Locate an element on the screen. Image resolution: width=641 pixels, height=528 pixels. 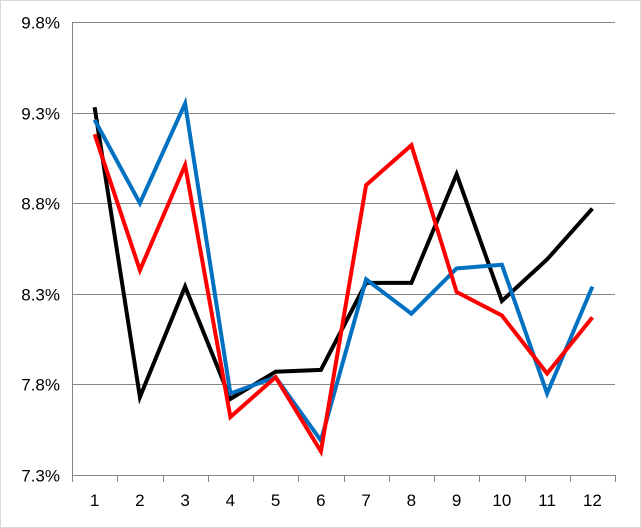
y-tick-label: 7.8% is located at coordinates (40, 385).